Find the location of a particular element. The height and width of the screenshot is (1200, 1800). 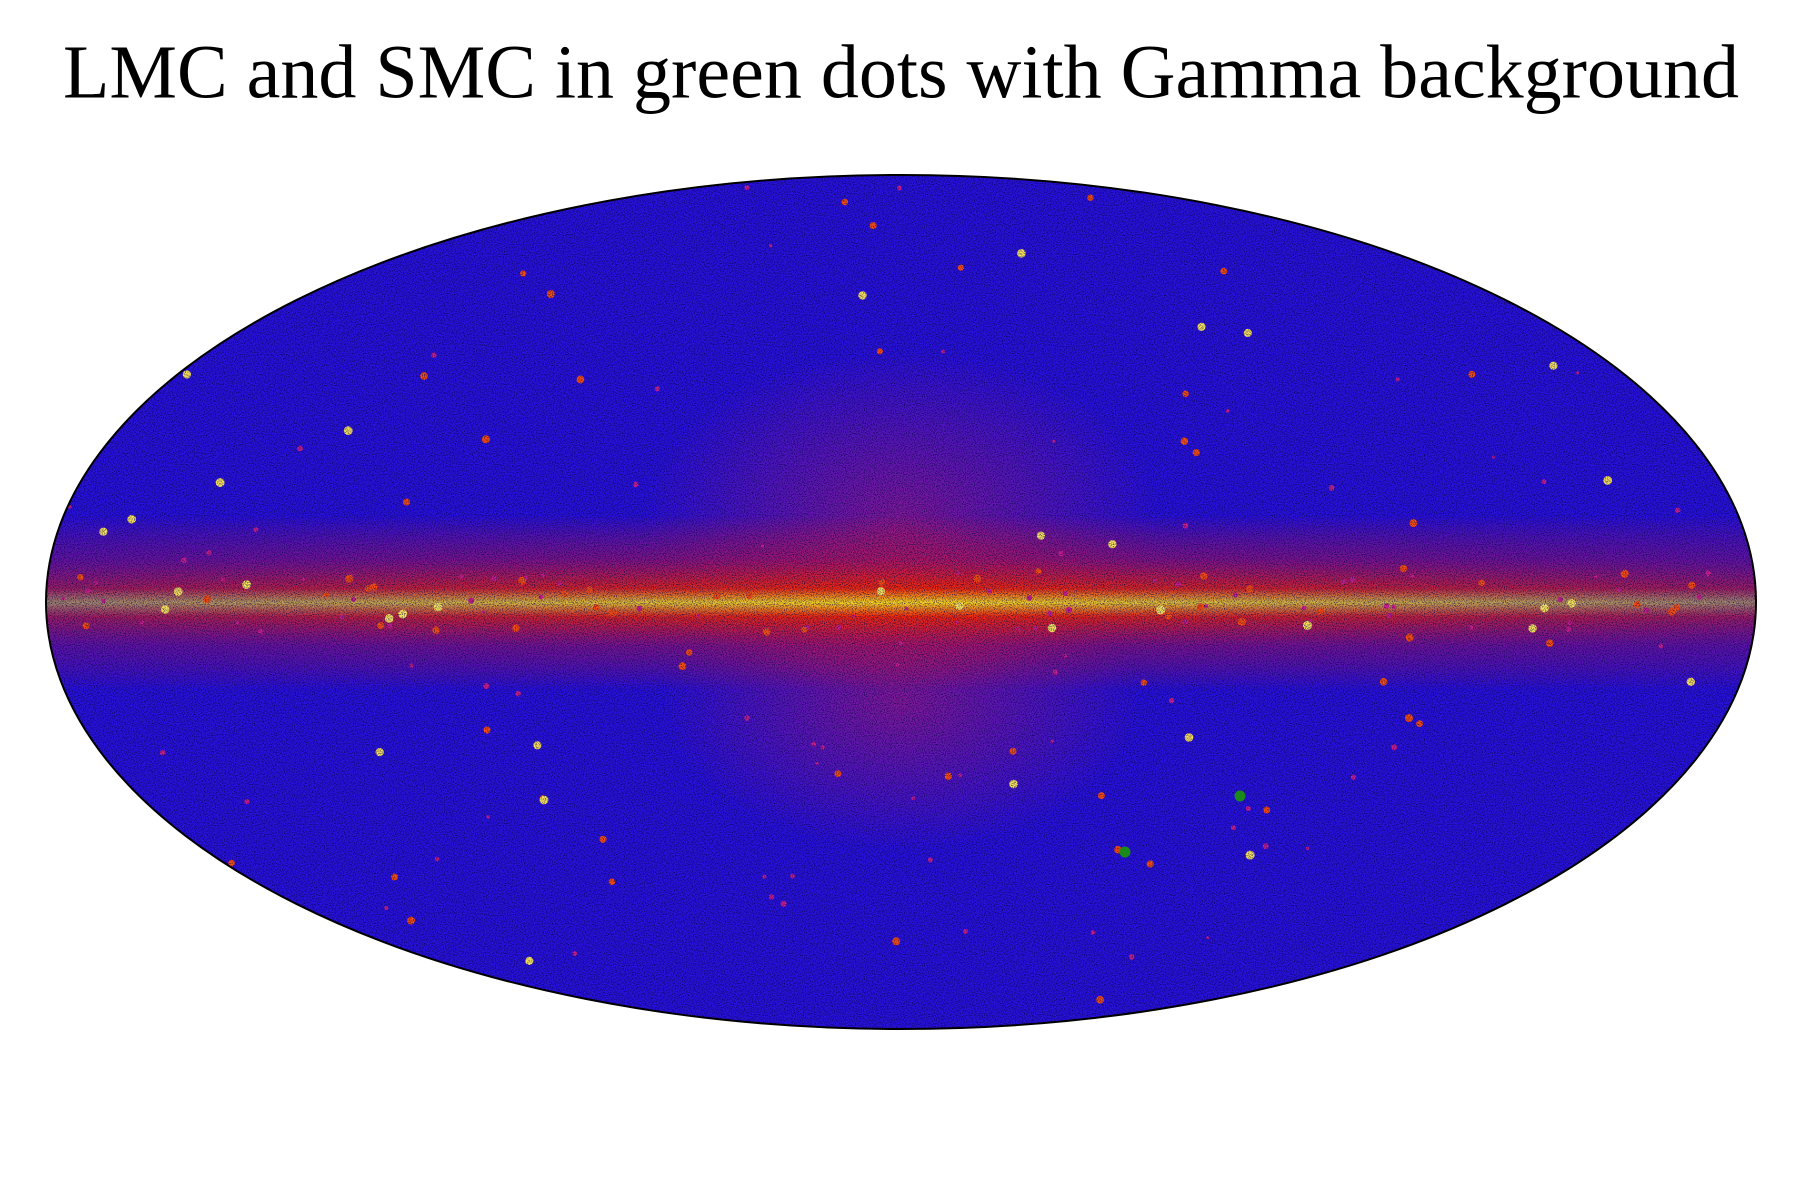

smc-dot is located at coordinates (1125, 852).